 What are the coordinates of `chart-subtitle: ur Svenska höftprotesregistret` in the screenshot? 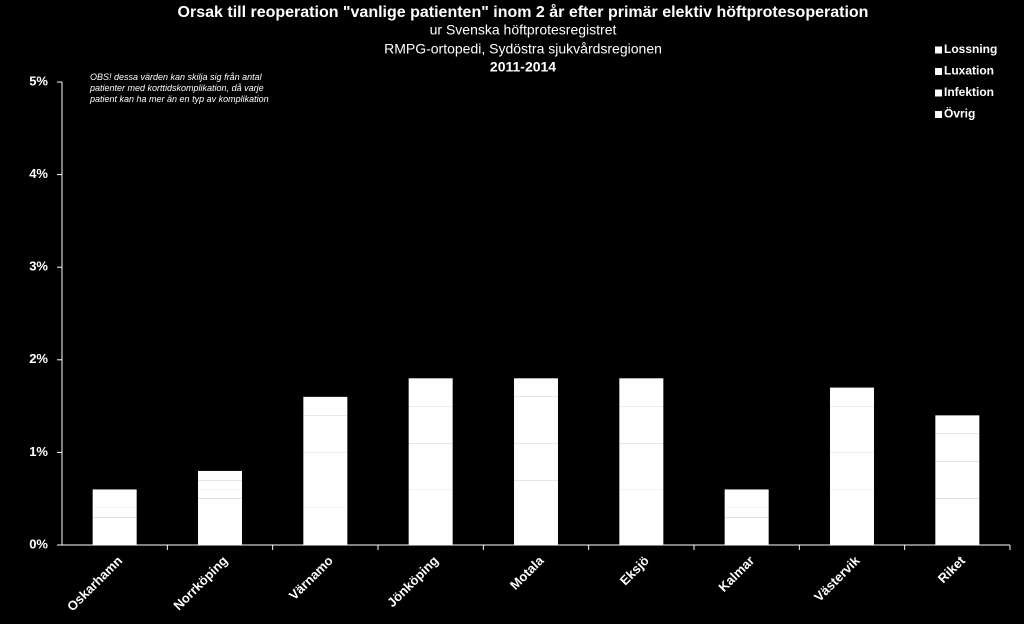 It's located at (523, 30).